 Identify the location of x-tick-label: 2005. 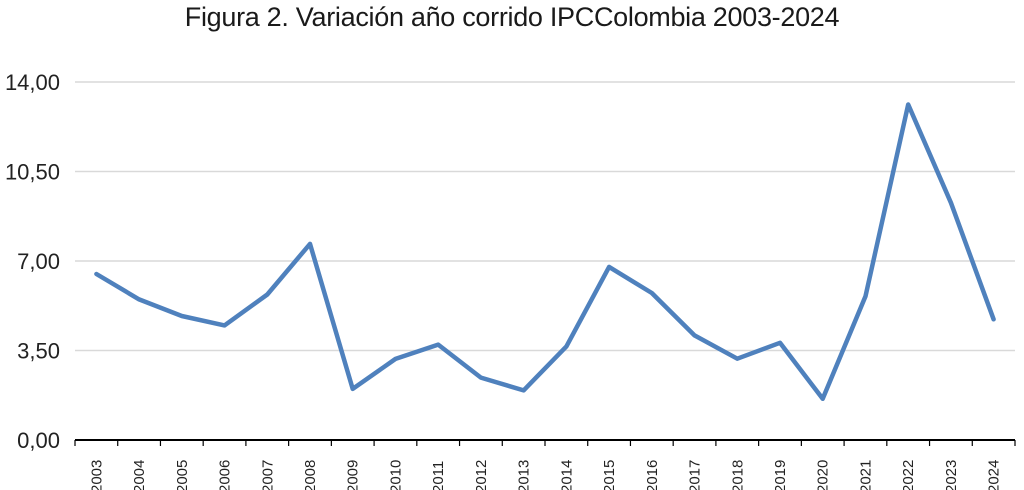
(182, 475).